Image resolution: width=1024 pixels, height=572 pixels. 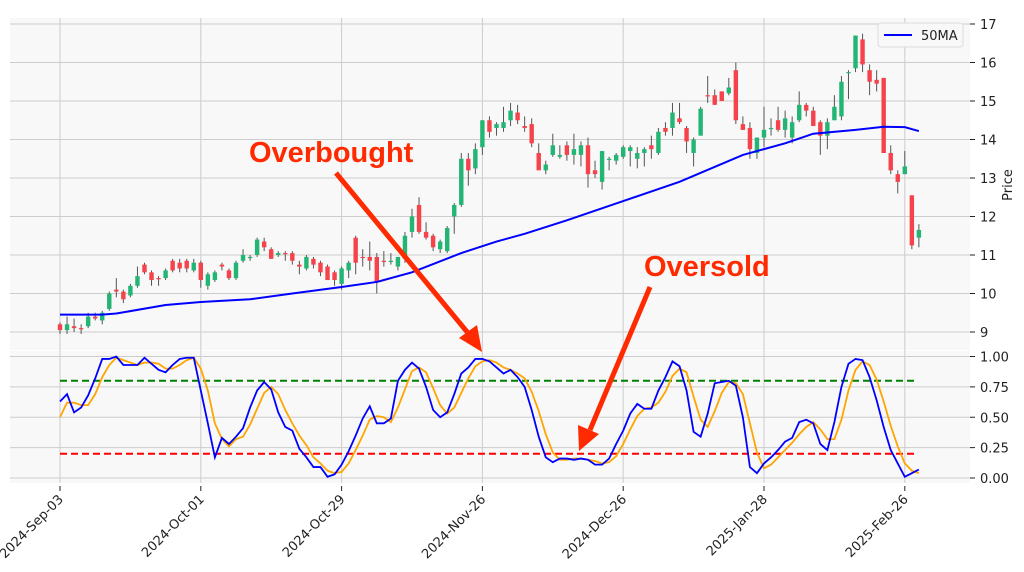 I want to click on price-tick-label: 17, so click(x=988, y=25).